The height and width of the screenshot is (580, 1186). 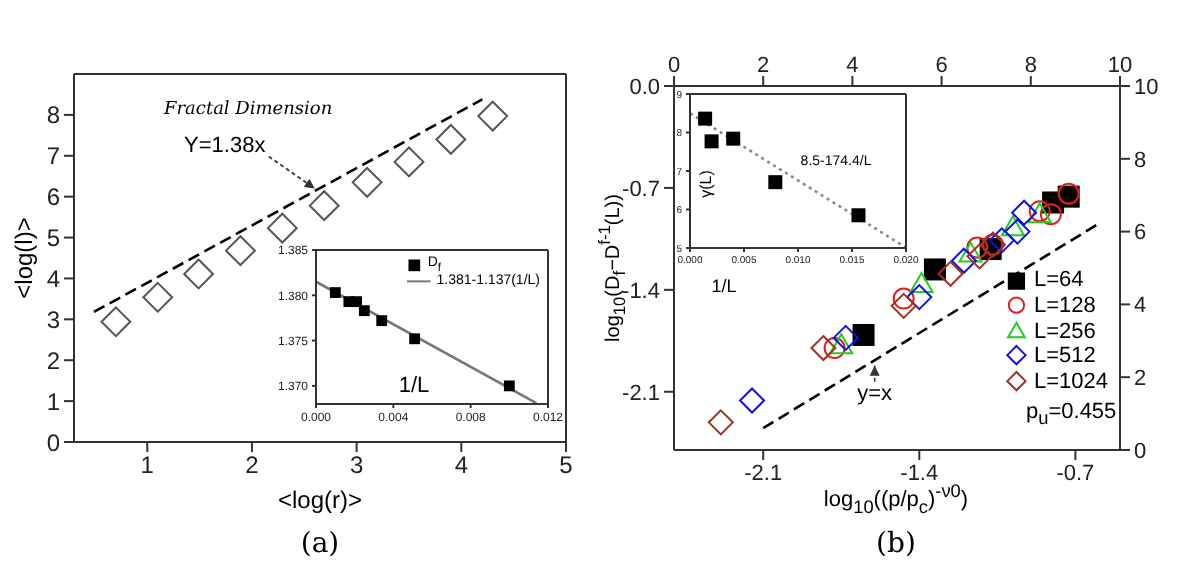 What do you see at coordinates (763, 66) in the screenshot?
I see `x2-tick-label: 2` at bounding box center [763, 66].